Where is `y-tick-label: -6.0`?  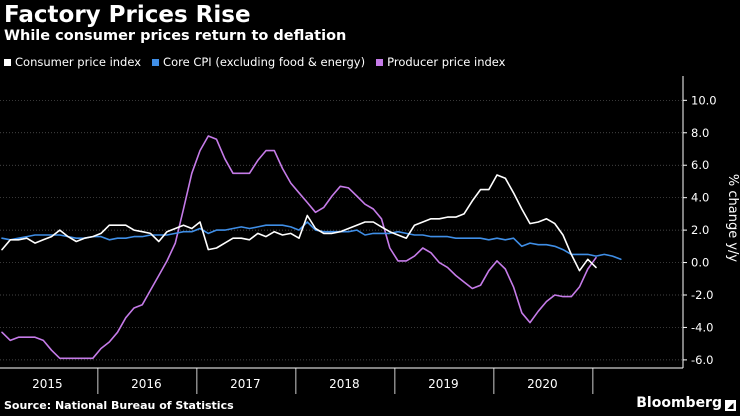 y-tick-label: -6.0 is located at coordinates (702, 360).